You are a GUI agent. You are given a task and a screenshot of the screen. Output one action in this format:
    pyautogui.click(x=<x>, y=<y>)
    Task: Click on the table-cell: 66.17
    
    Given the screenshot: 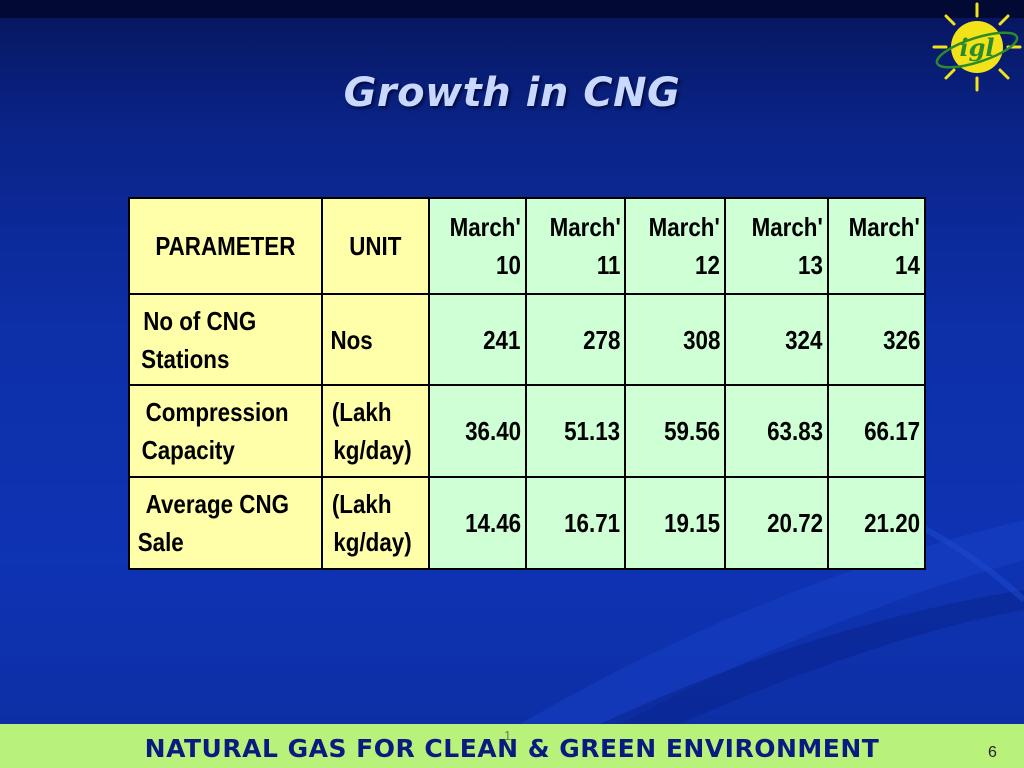 What is the action you would take?
    pyautogui.click(x=876, y=431)
    